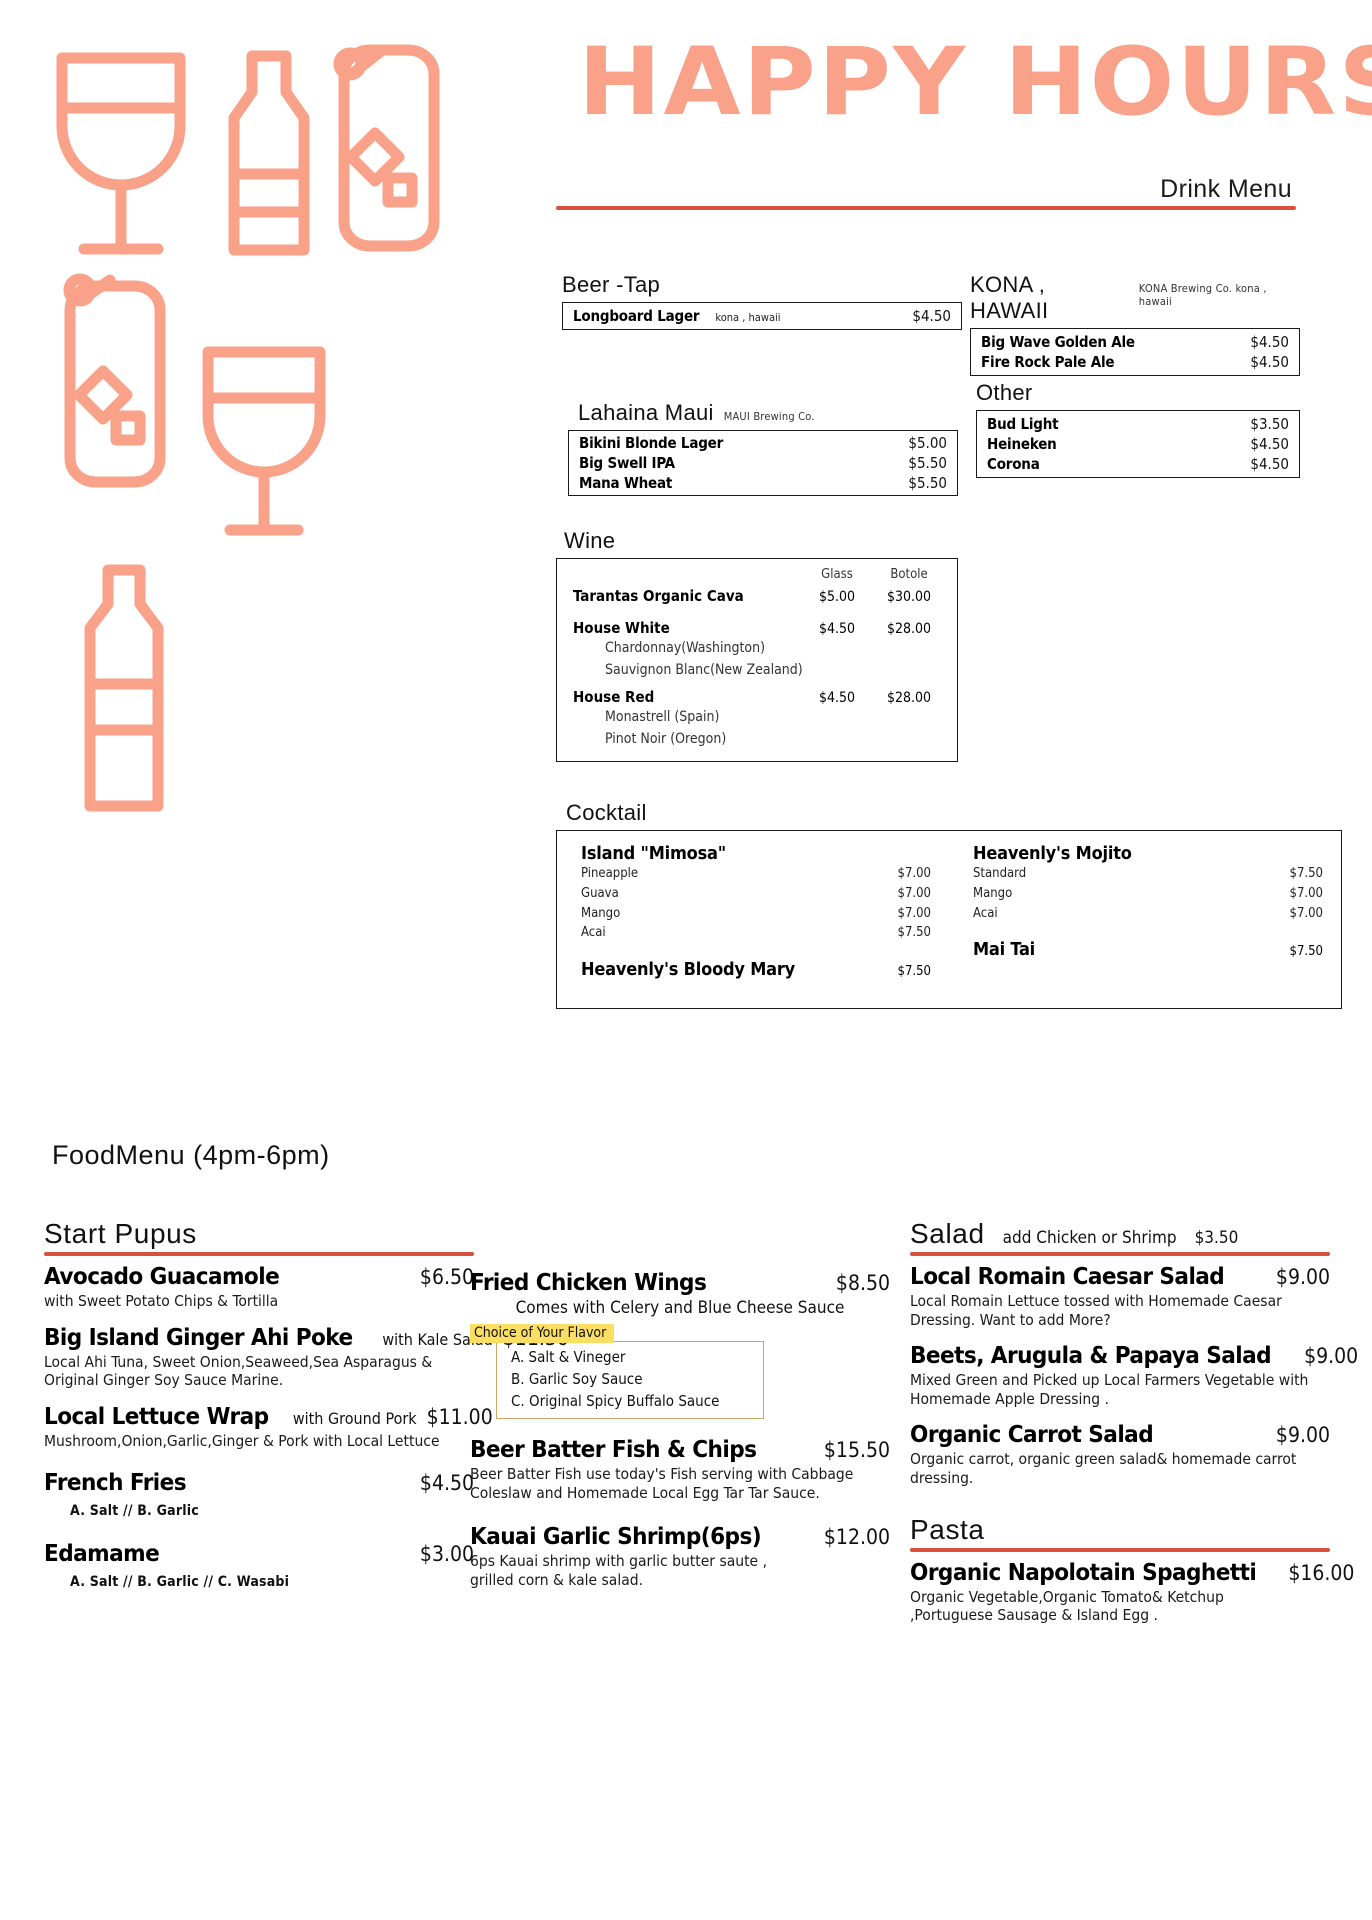 The height and width of the screenshot is (1920, 1372). I want to click on cocktail-label: Cocktail, so click(606, 812).